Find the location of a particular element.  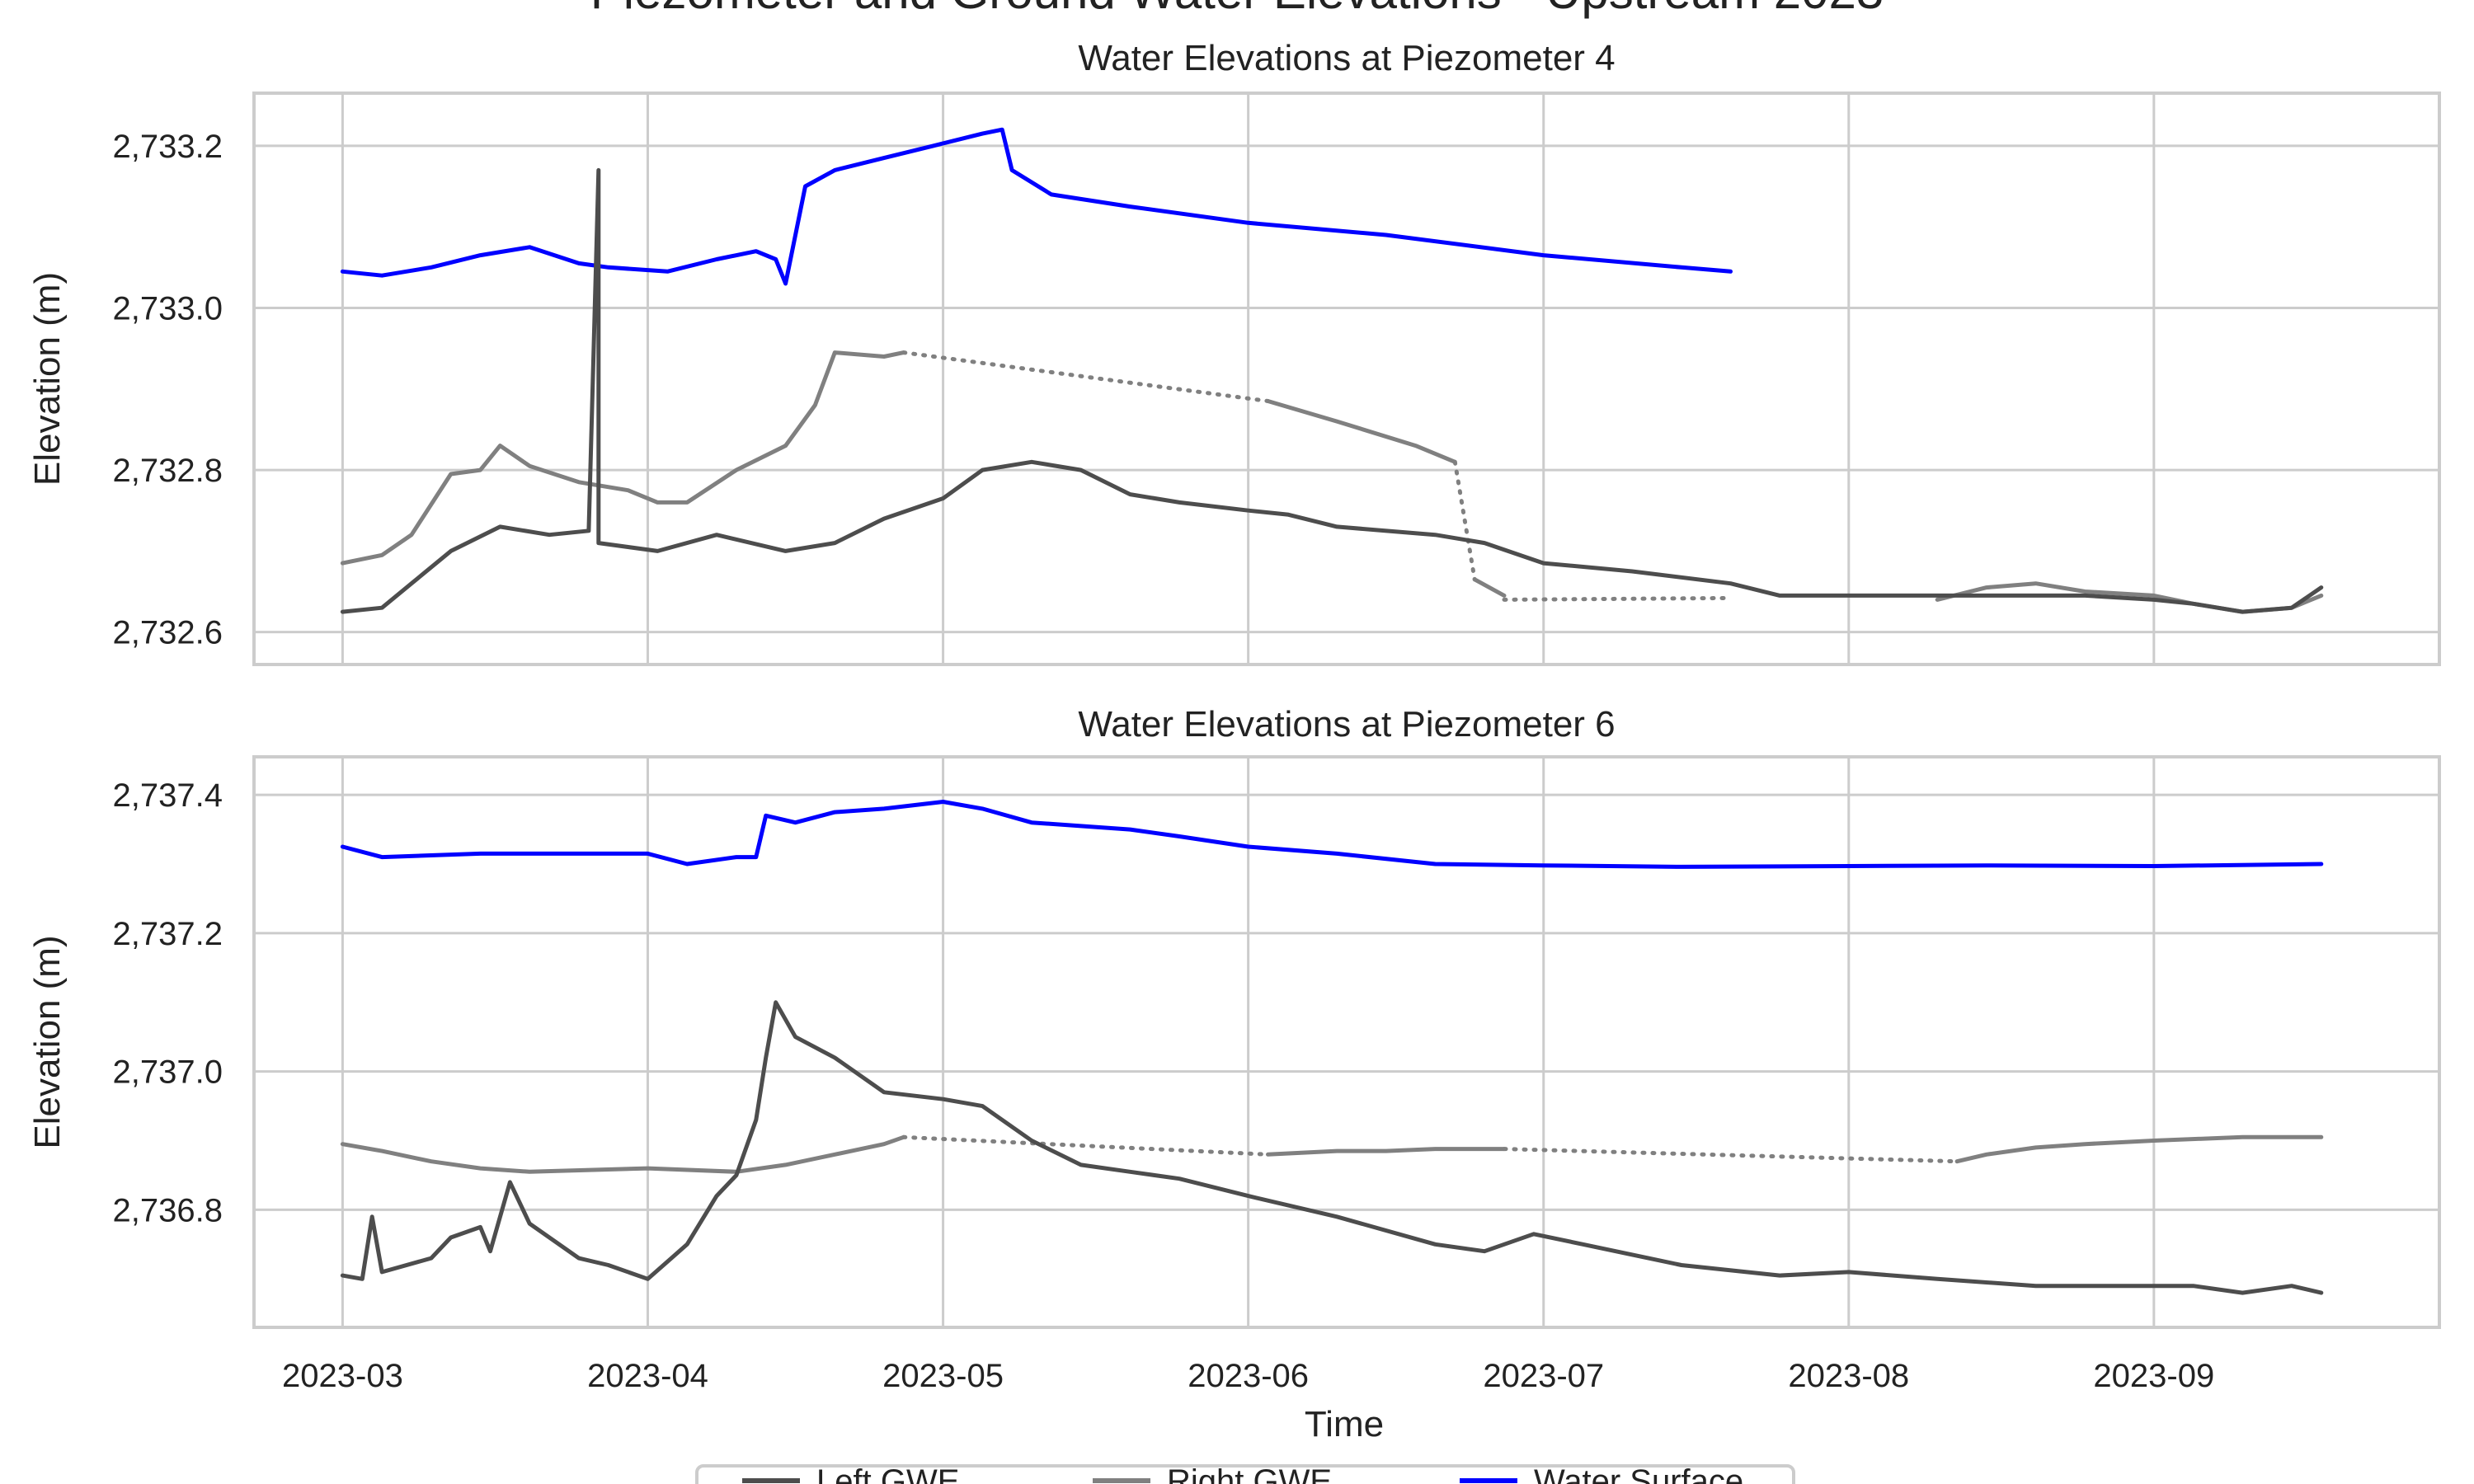

x-tick-label: 2023-04 is located at coordinates (647, 1376).